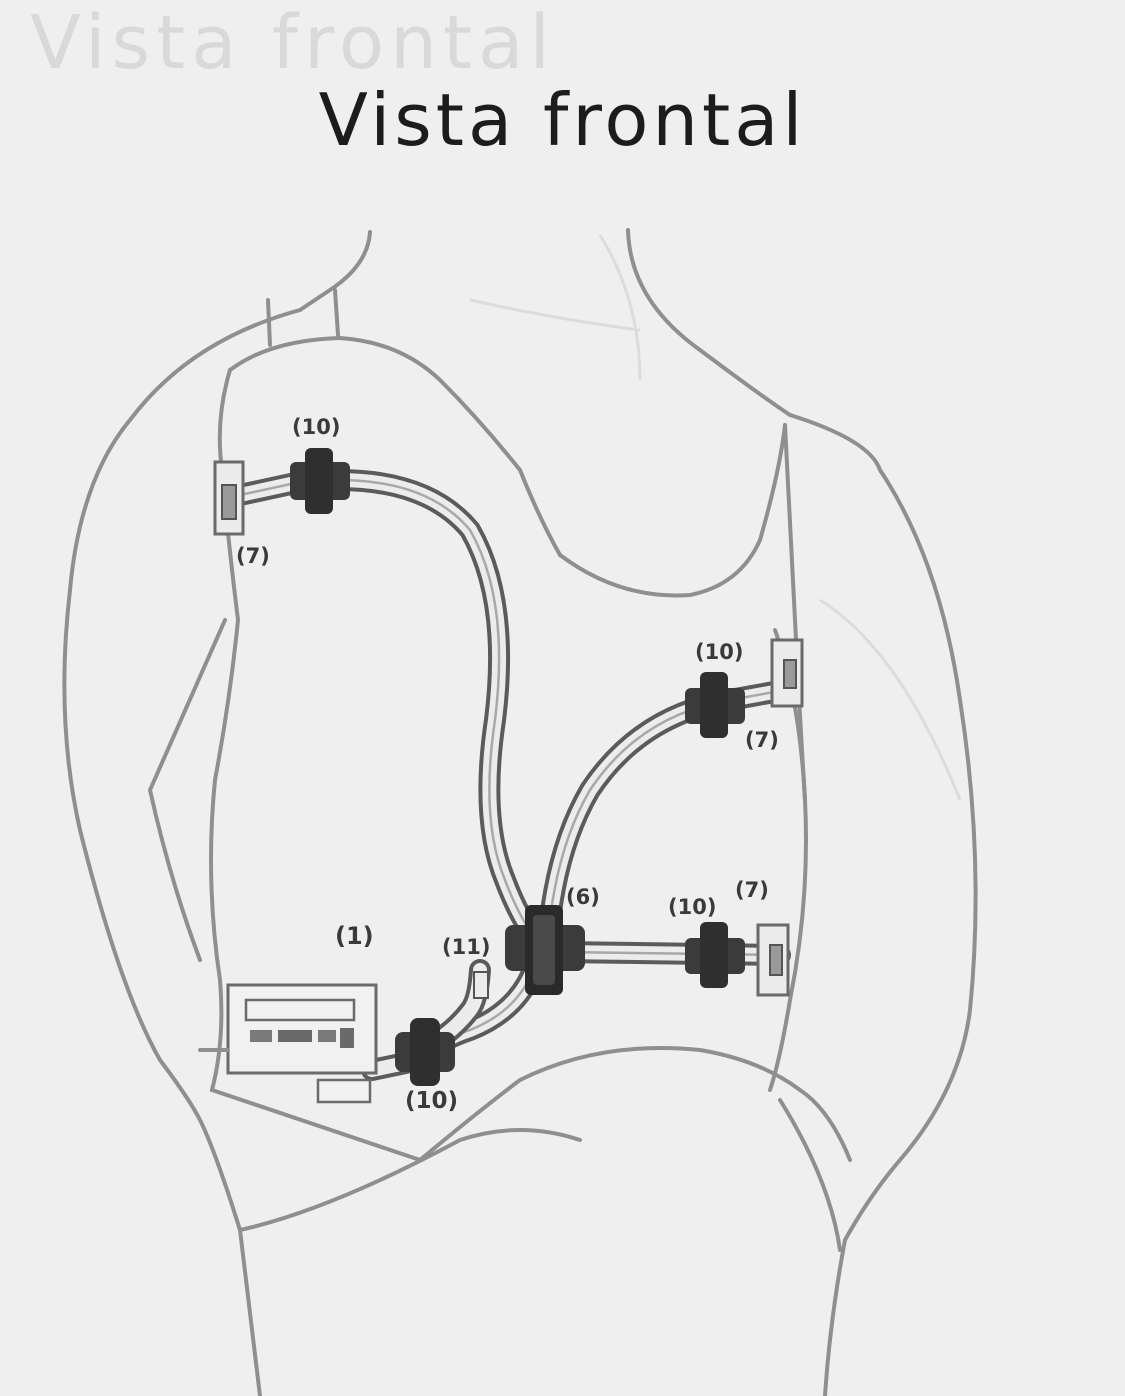 This screenshot has width=1125, height=1396. I want to click on label-hub: (6), so click(583, 897).